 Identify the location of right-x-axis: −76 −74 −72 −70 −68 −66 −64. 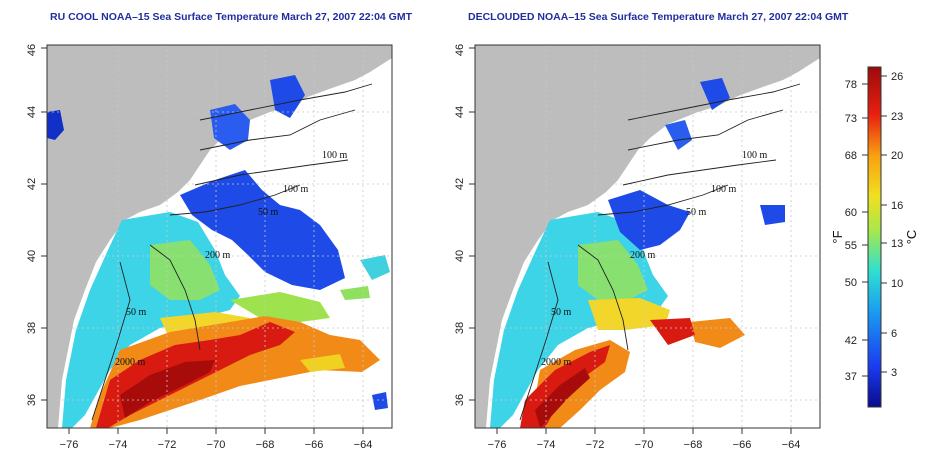
(644, 439).